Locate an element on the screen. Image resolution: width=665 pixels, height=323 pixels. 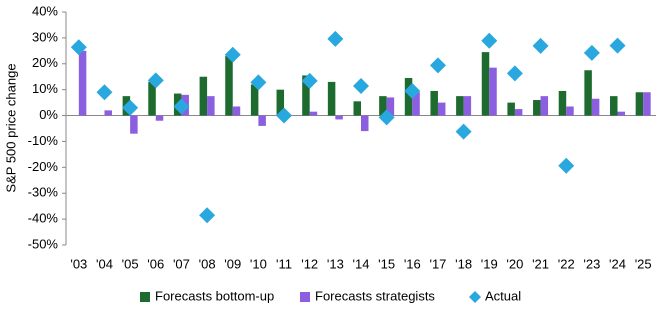
x-tick-label: '24 is located at coordinates (617, 263).